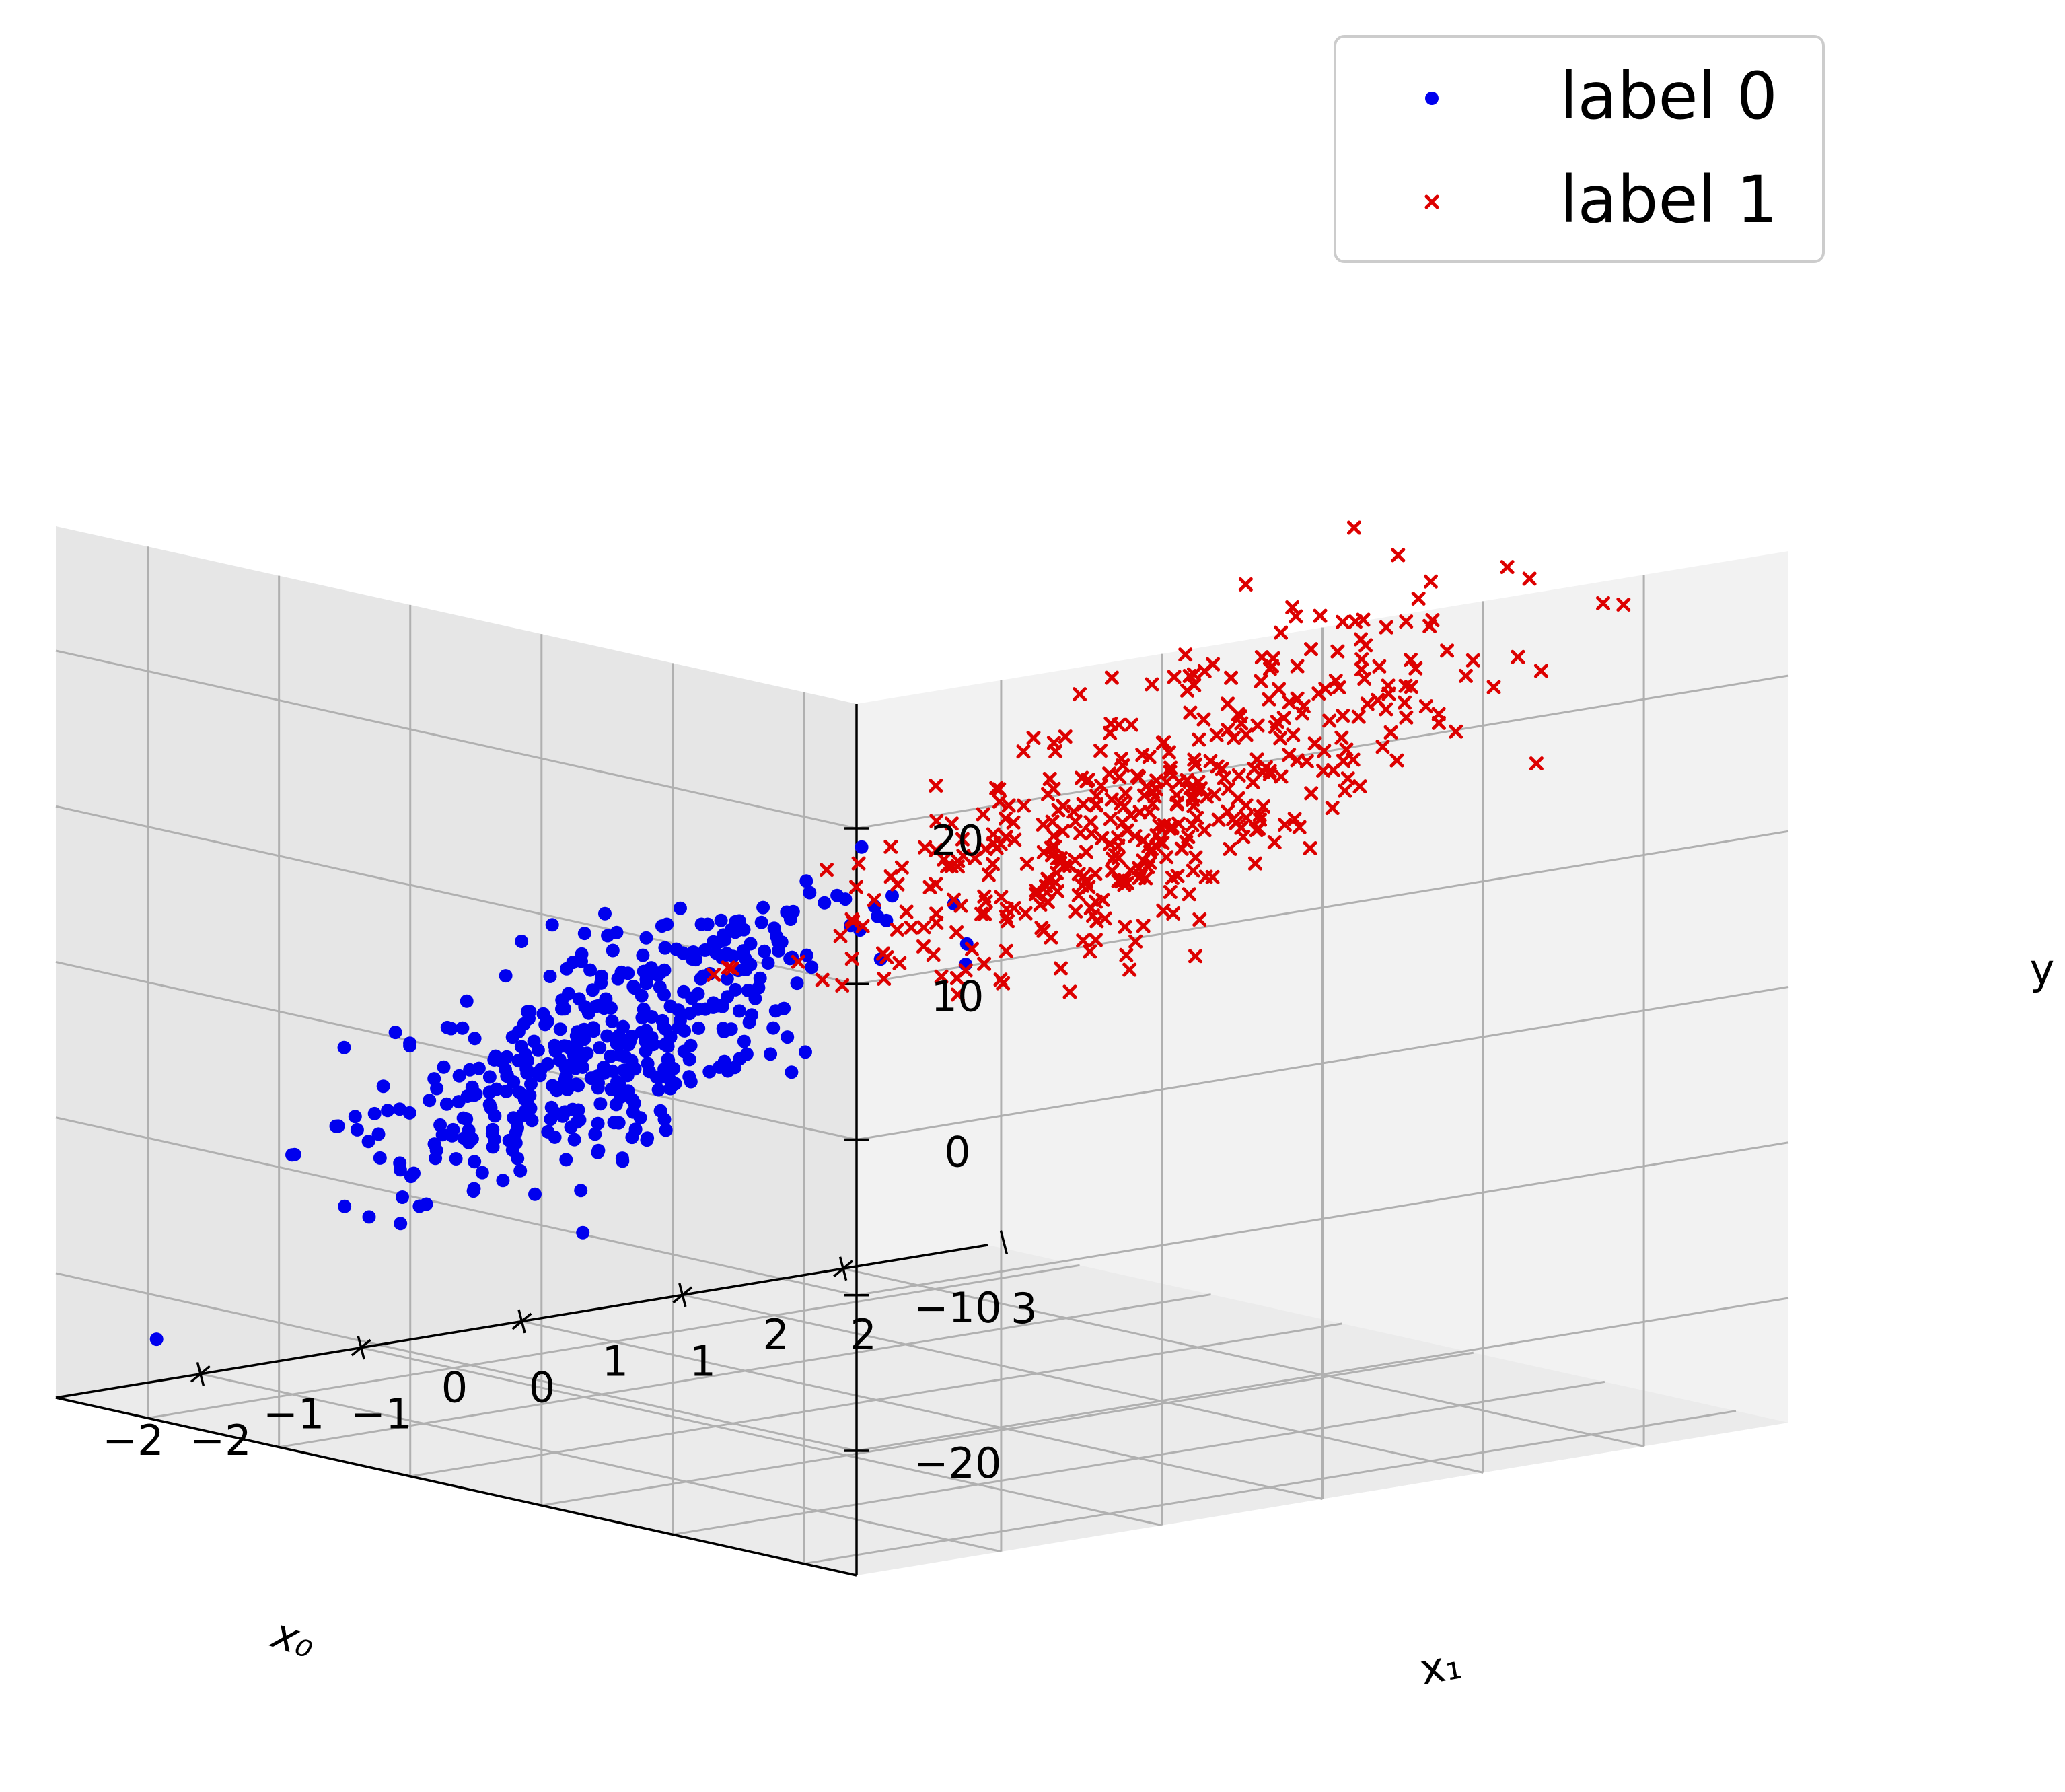  Describe the element at coordinates (542, 1387) in the screenshot. I see `x1-tick-label: 0` at that location.